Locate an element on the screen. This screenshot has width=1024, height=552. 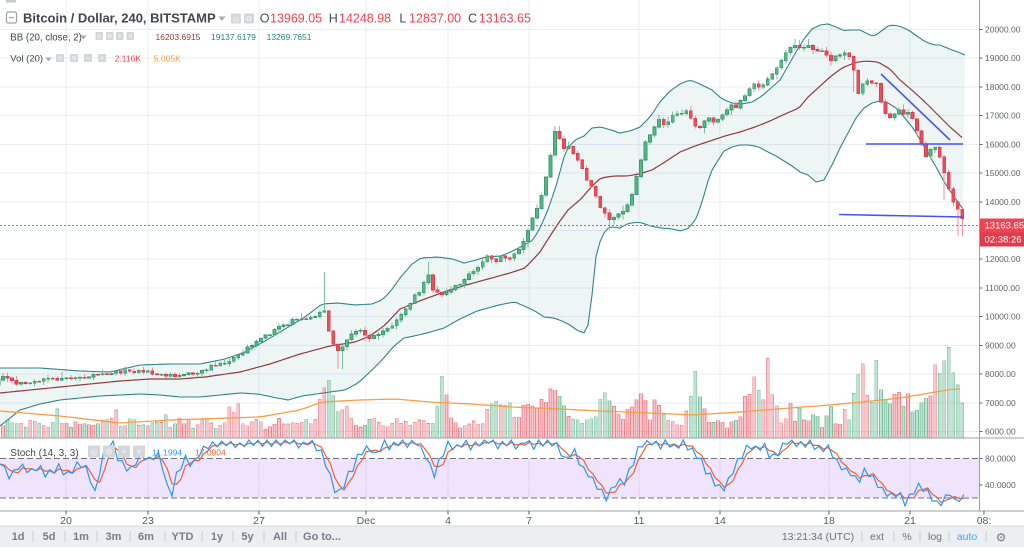
svg-text: 19137.6179 is located at coordinates (233, 37).